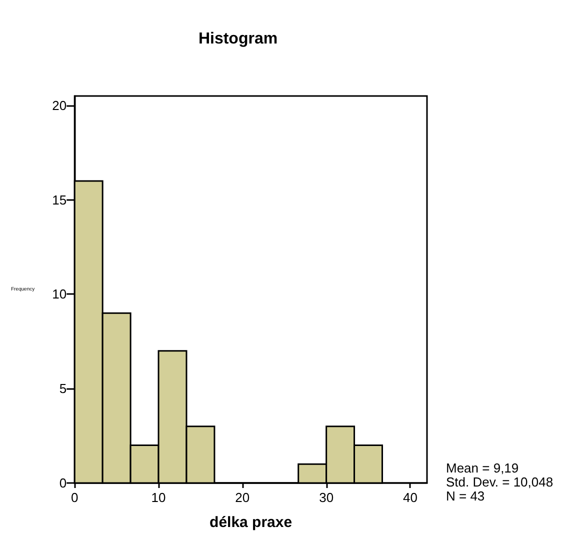  What do you see at coordinates (74, 497) in the screenshot?
I see `x-tick-label: 0` at bounding box center [74, 497].